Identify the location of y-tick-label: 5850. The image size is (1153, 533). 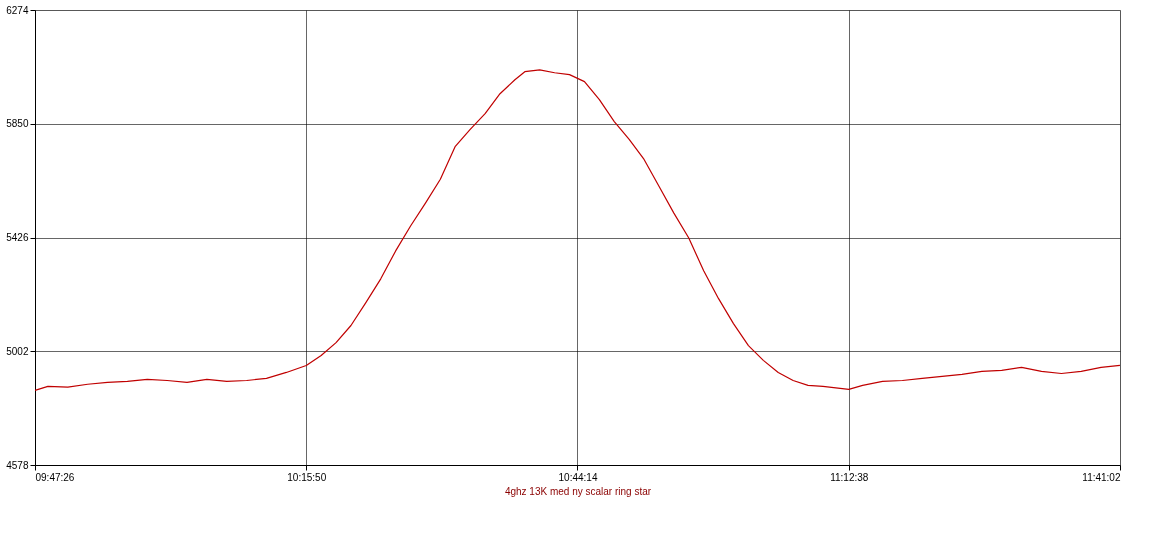
(17, 124).